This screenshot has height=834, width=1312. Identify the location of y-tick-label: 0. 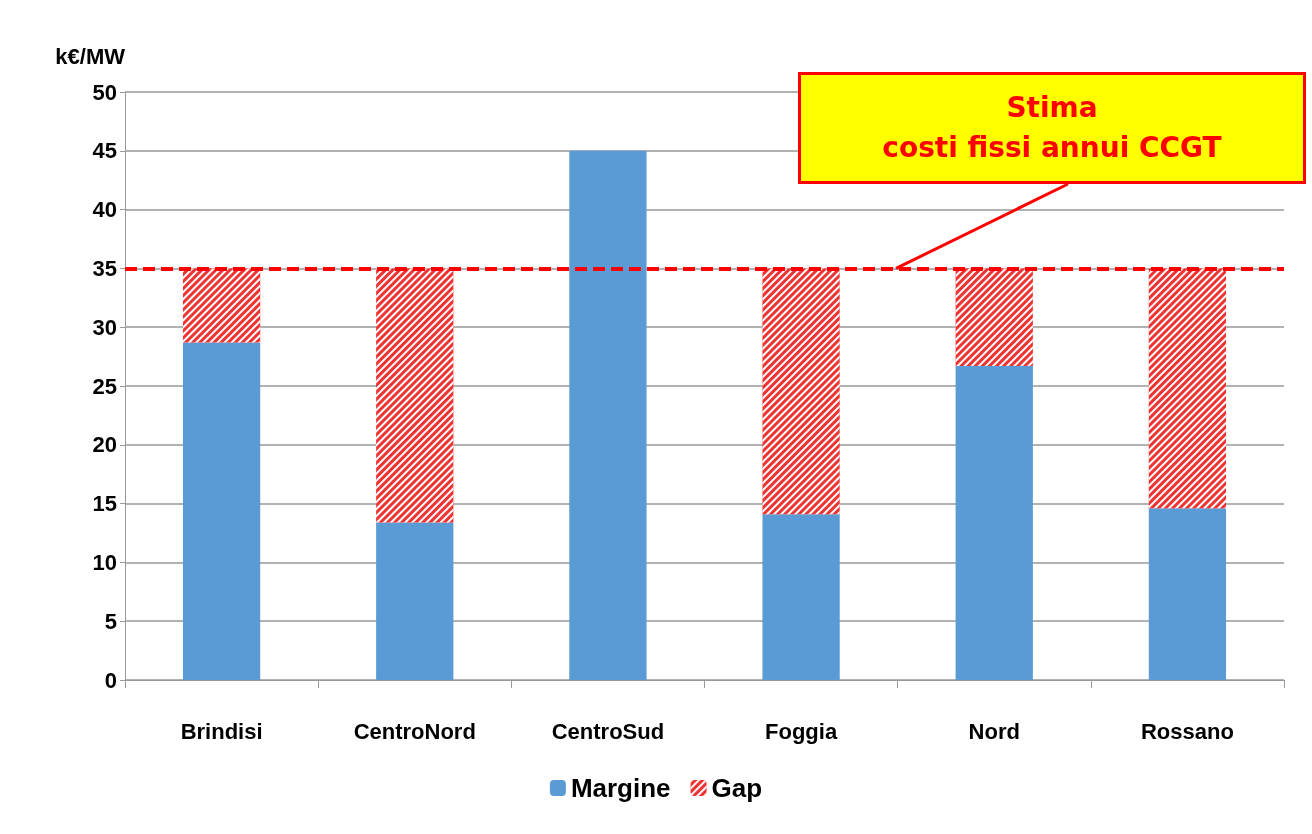
(110, 680).